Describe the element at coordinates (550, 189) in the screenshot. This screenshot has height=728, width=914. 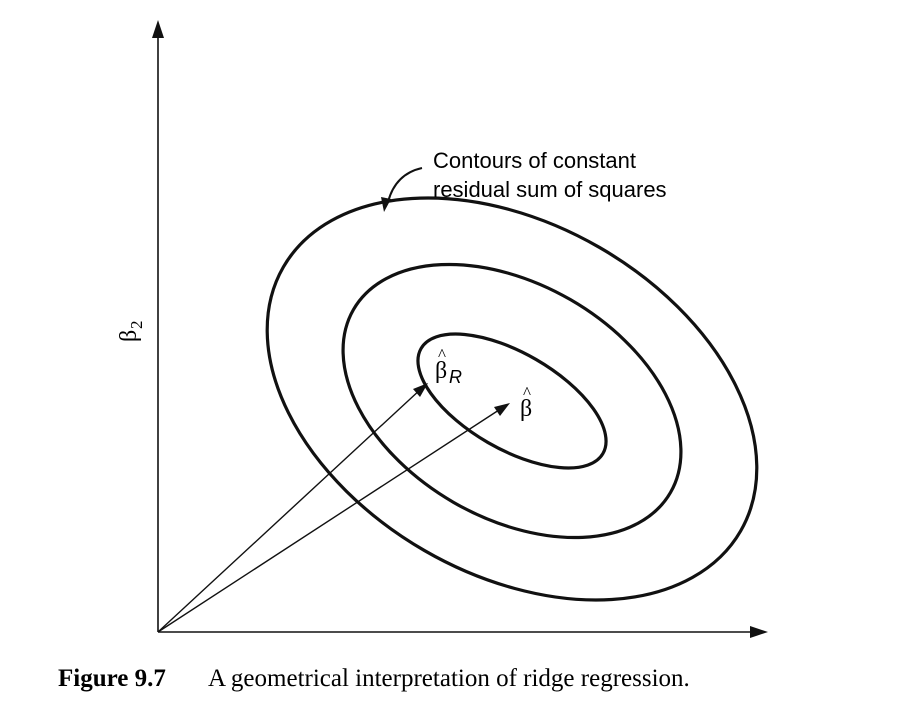
I see `callout-line-2: residual sum of squares` at that location.